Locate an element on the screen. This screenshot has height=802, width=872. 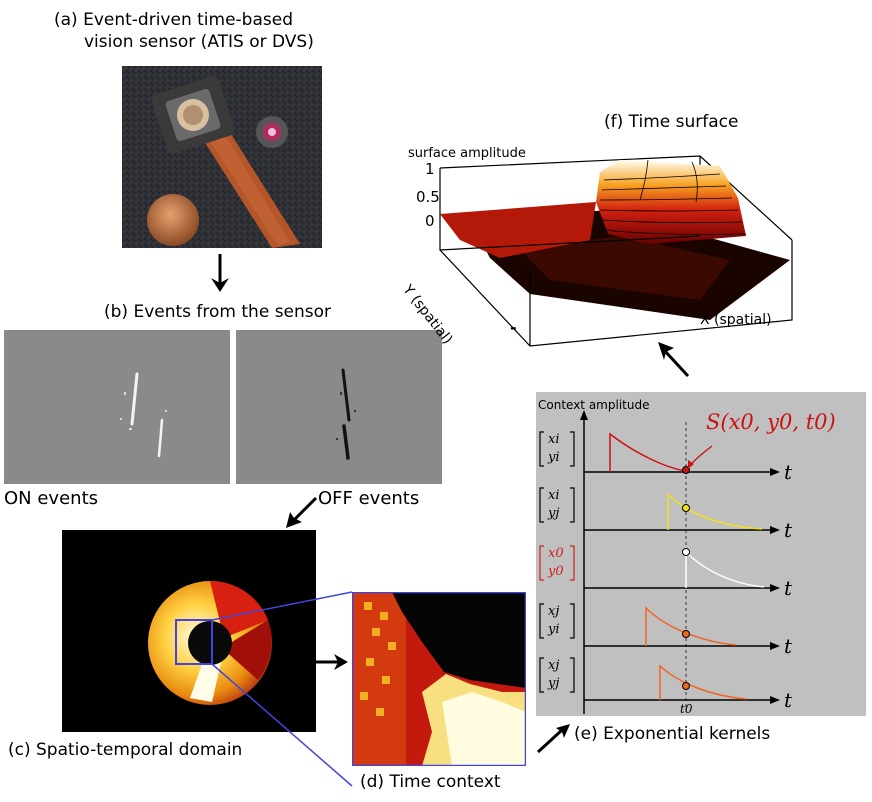
row2-top: xi is located at coordinates (554, 495).